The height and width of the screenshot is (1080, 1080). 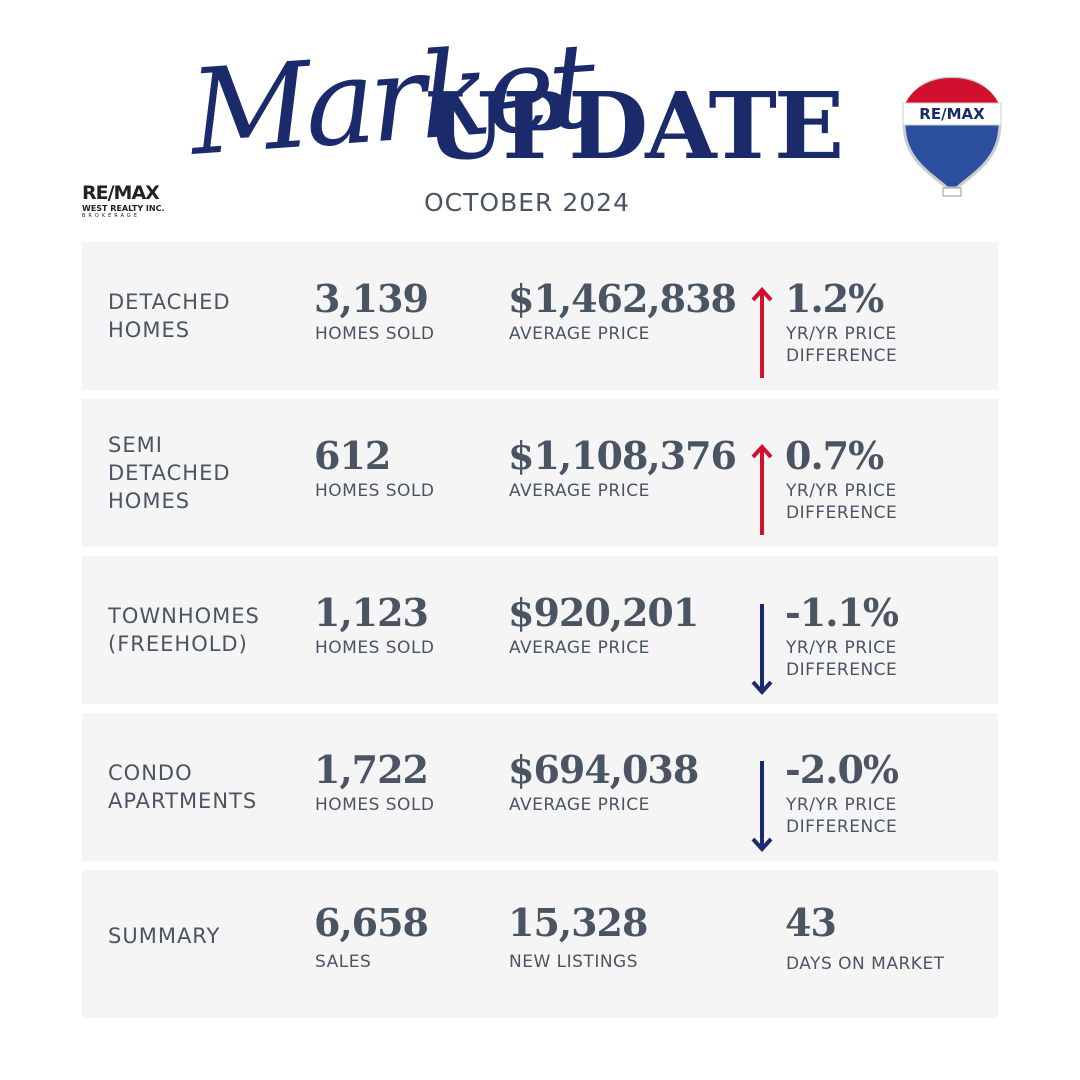 What do you see at coordinates (527, 202) in the screenshot?
I see `subtitle: OCTOBER 2024` at bounding box center [527, 202].